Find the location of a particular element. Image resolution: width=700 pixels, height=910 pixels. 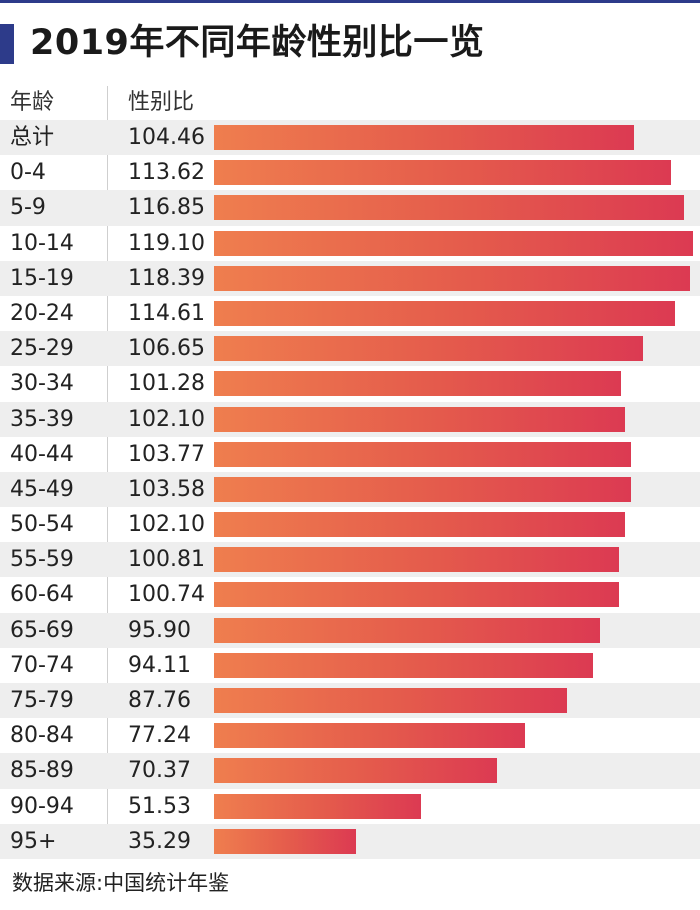

age-group-label: 20-24 is located at coordinates (42, 313).